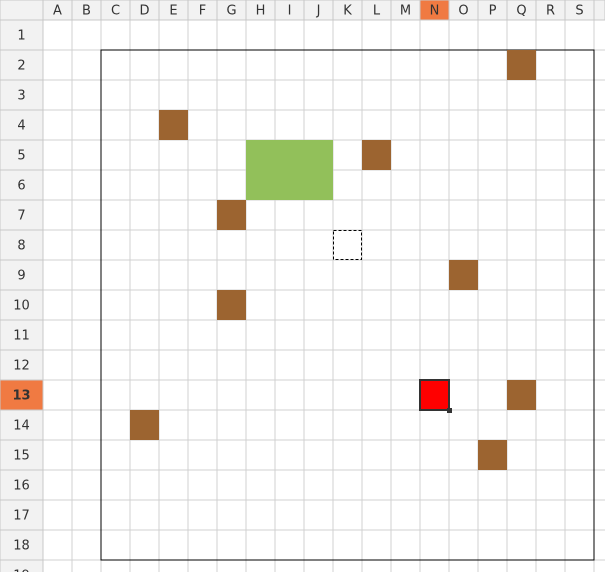 This screenshot has width=605, height=572. What do you see at coordinates (347, 245) in the screenshot?
I see `dashed-marker` at bounding box center [347, 245].